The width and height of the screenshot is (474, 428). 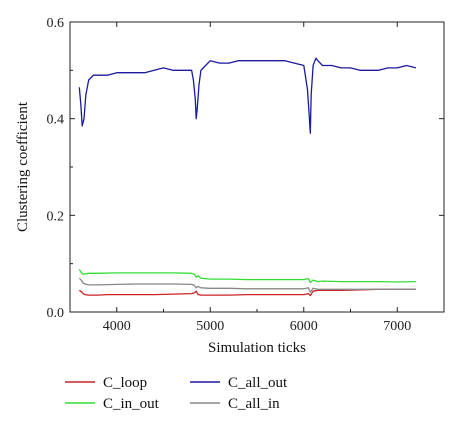 I want to click on y-tick-label: 0.6, so click(x=56, y=23).